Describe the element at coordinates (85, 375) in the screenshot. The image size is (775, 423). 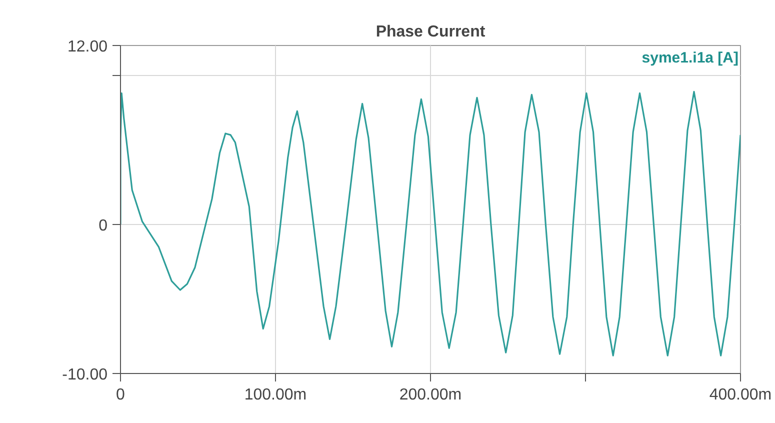
I see `y-tick-label: -10.00` at that location.